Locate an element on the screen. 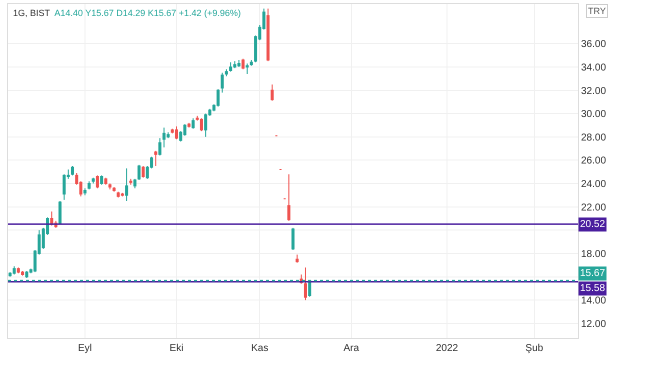 The width and height of the screenshot is (654, 366). text: 1G, BIST is located at coordinates (31, 13).